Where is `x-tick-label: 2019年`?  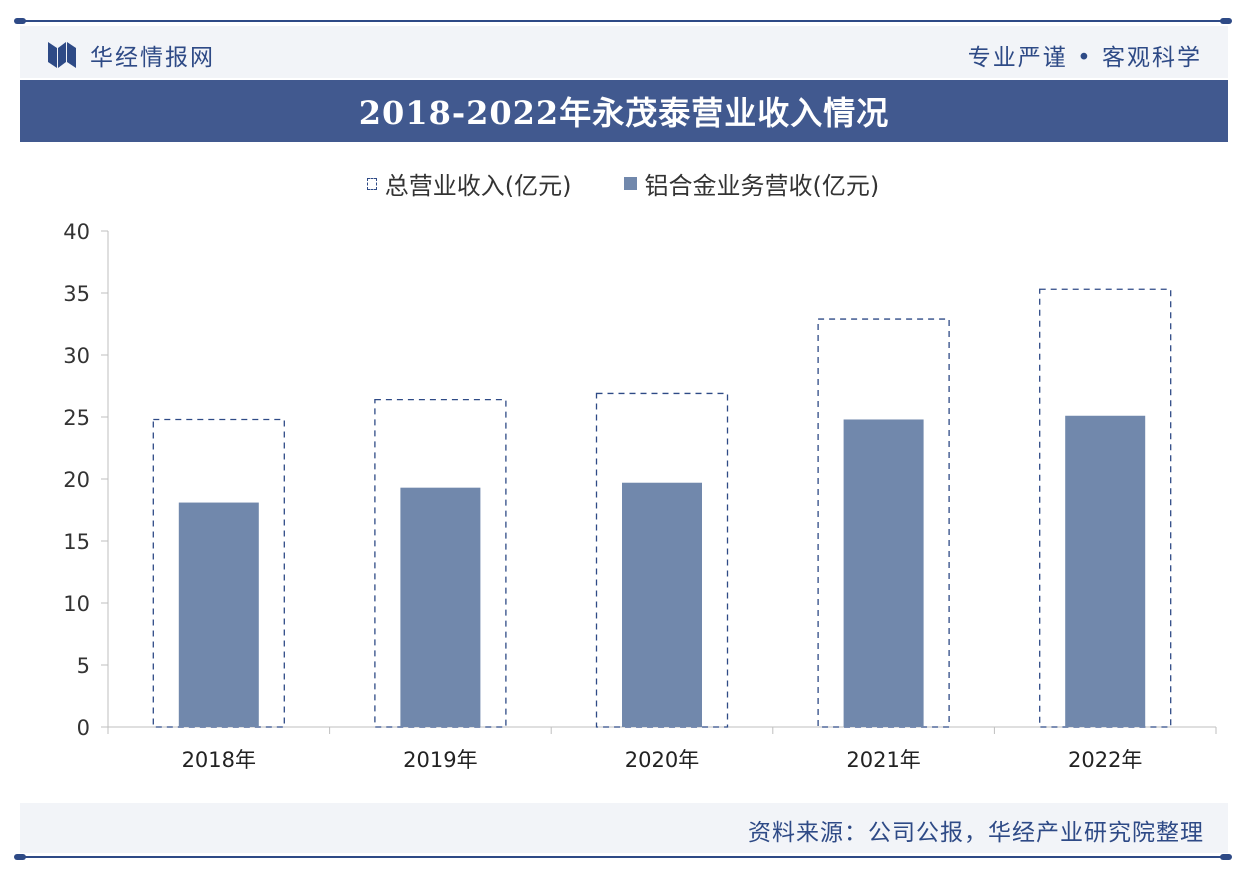
x-tick-label: 2019年 is located at coordinates (440, 760).